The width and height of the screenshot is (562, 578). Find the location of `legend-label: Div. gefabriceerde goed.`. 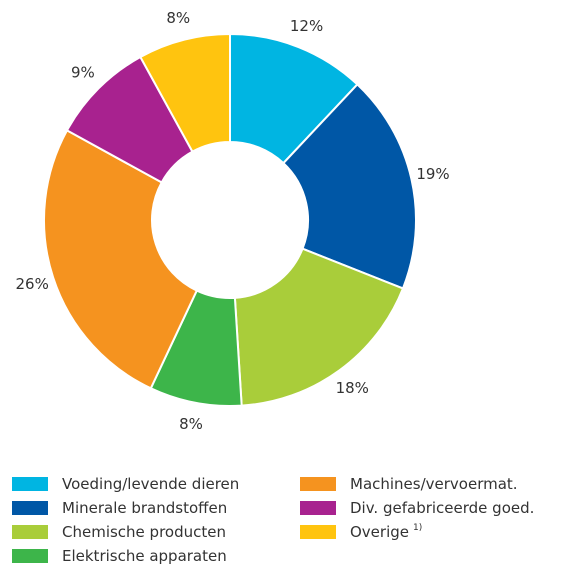

legend-label: Div. gefabriceerde goed. is located at coordinates (442, 508).